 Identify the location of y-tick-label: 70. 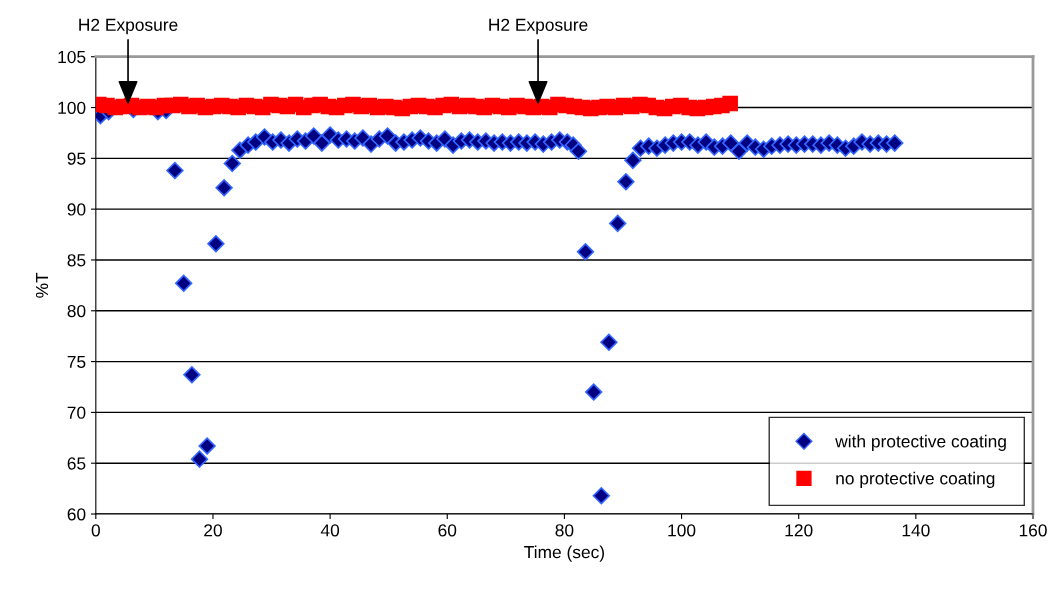
(76, 412).